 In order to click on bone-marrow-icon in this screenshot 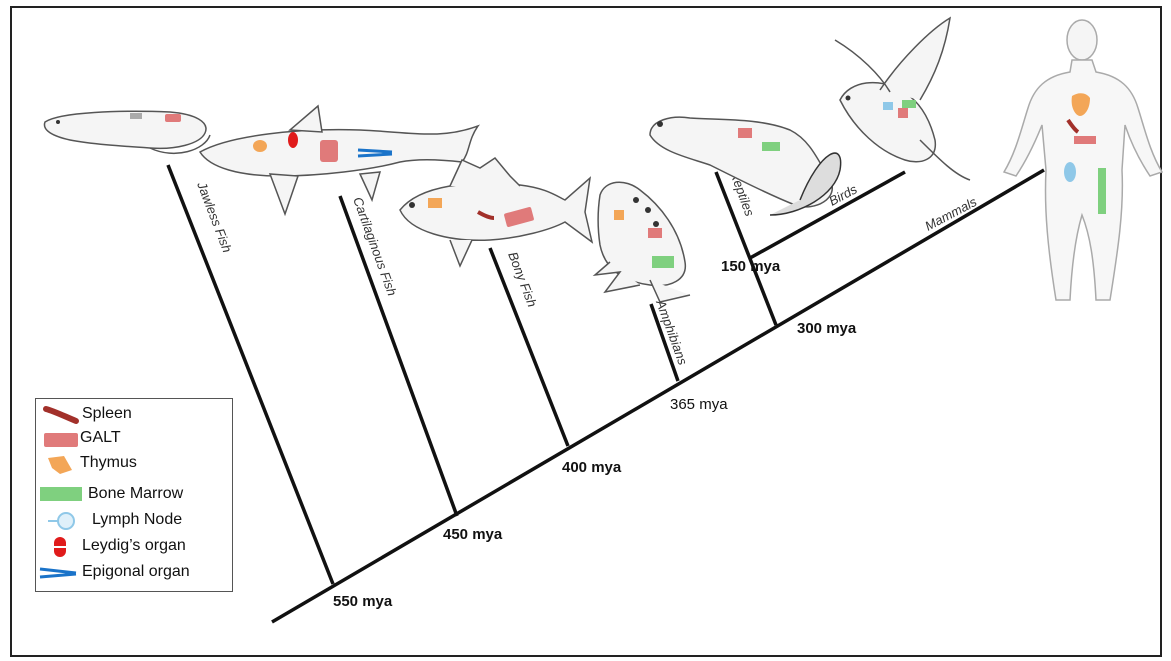, I will do `click(61, 494)`.